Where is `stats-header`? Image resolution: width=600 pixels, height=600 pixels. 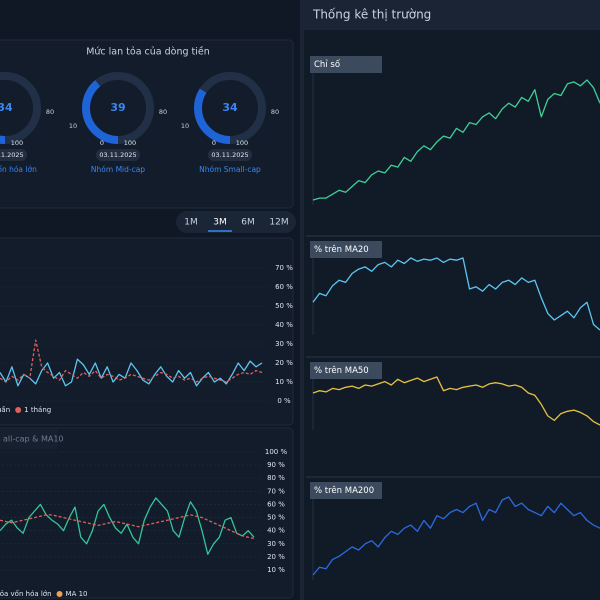 stats-header is located at coordinates (452, 15).